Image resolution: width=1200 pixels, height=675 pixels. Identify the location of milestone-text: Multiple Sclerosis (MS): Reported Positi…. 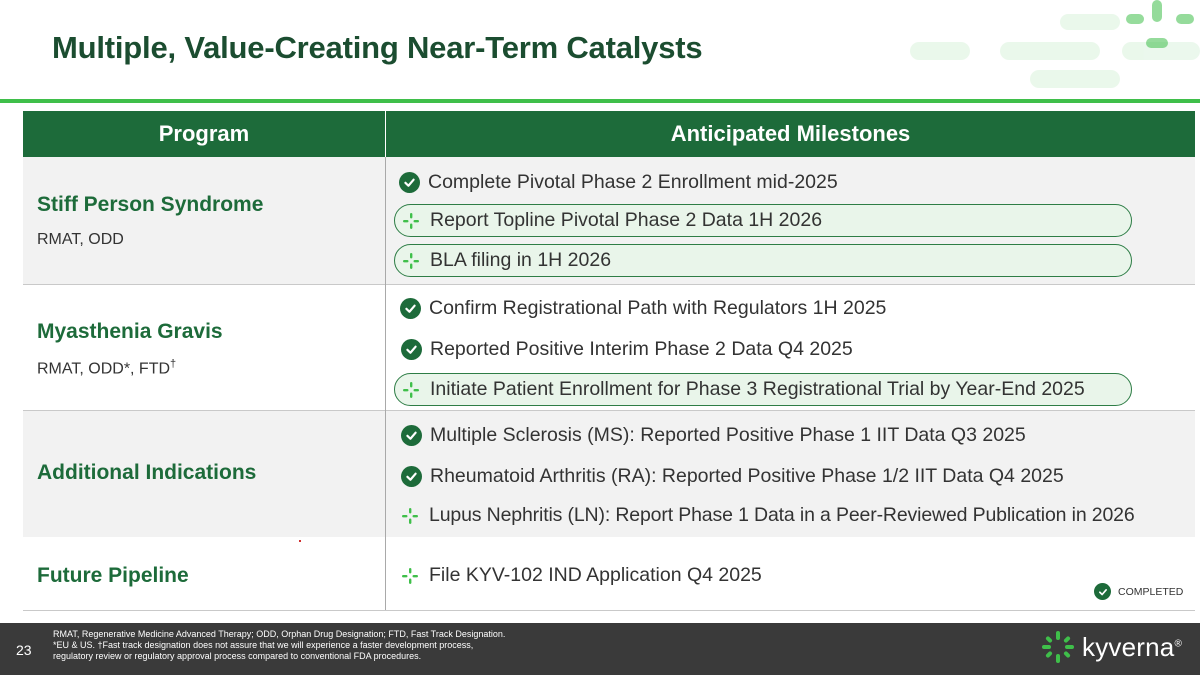
(728, 435).